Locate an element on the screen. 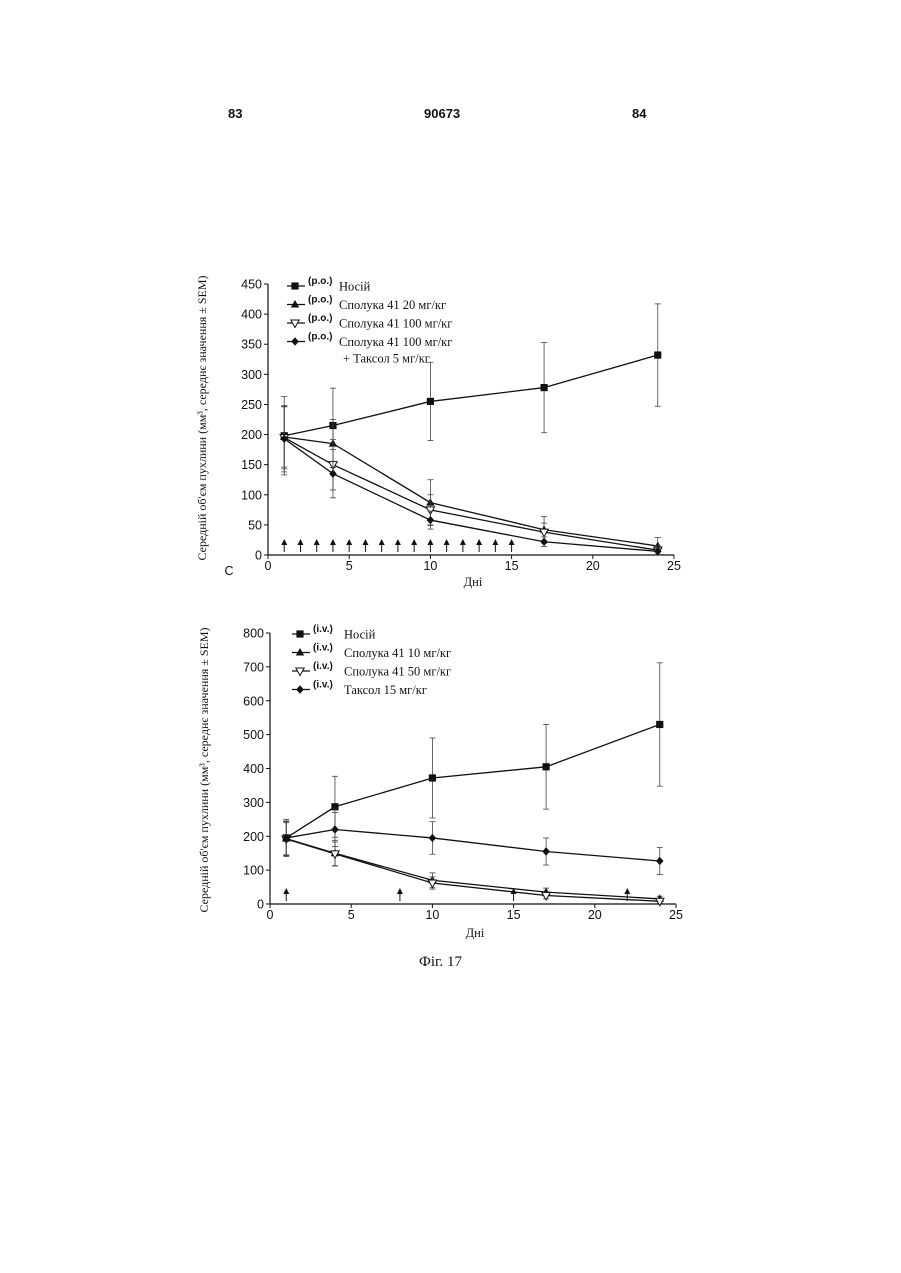  y-tick-label: 800 is located at coordinates (253, 634).